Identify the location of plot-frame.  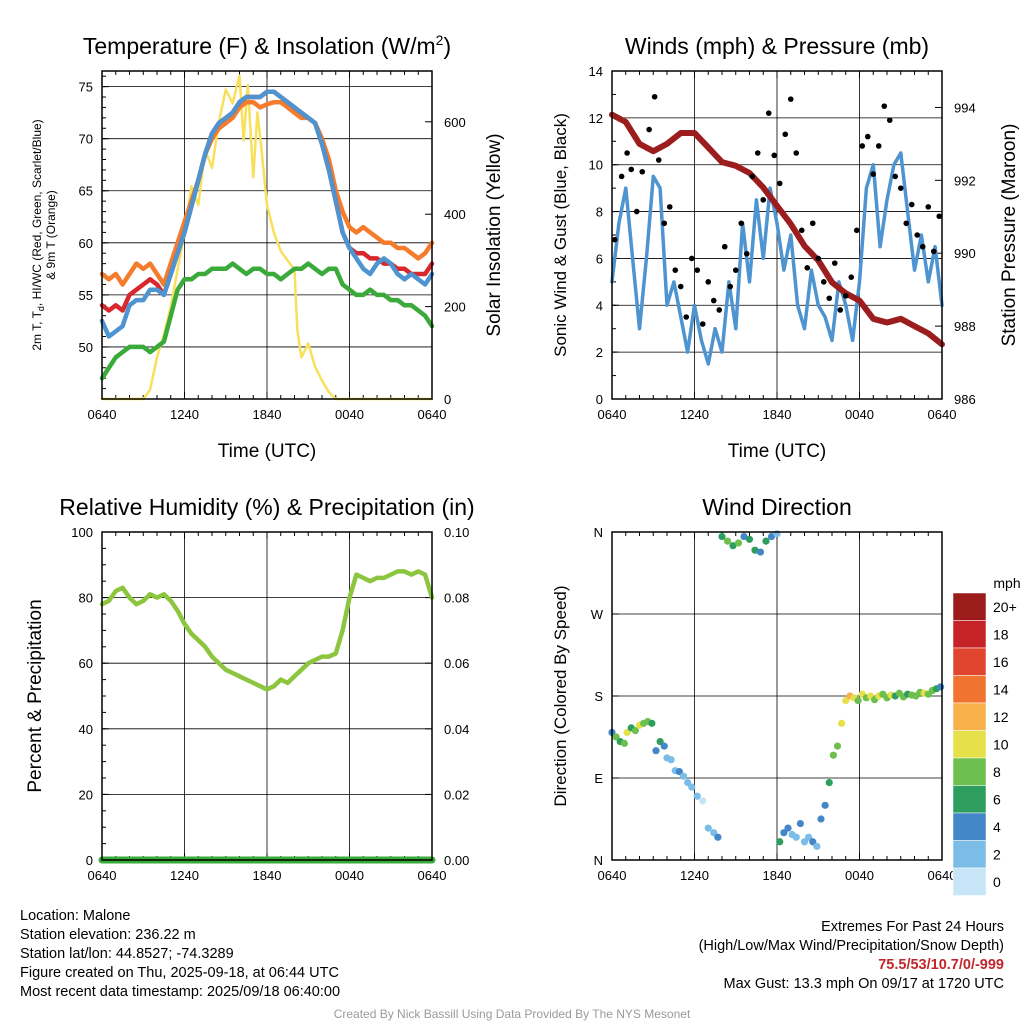
(777, 696).